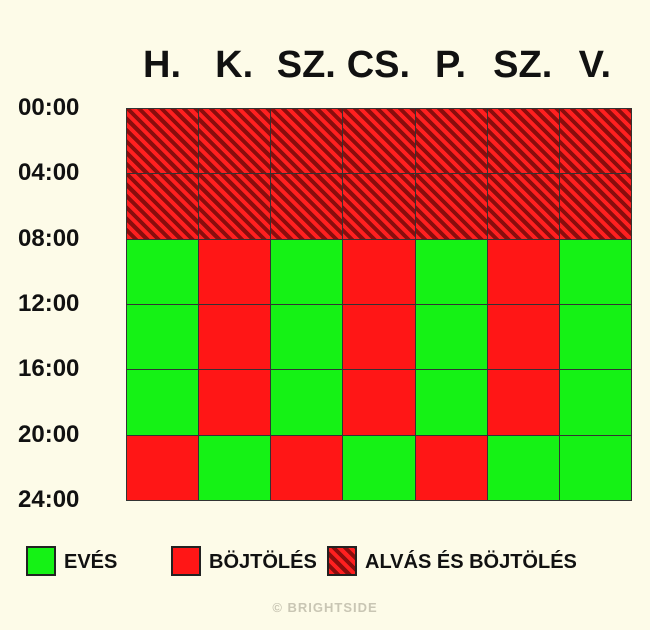  I want to click on day-header-1: K., so click(234, 65).